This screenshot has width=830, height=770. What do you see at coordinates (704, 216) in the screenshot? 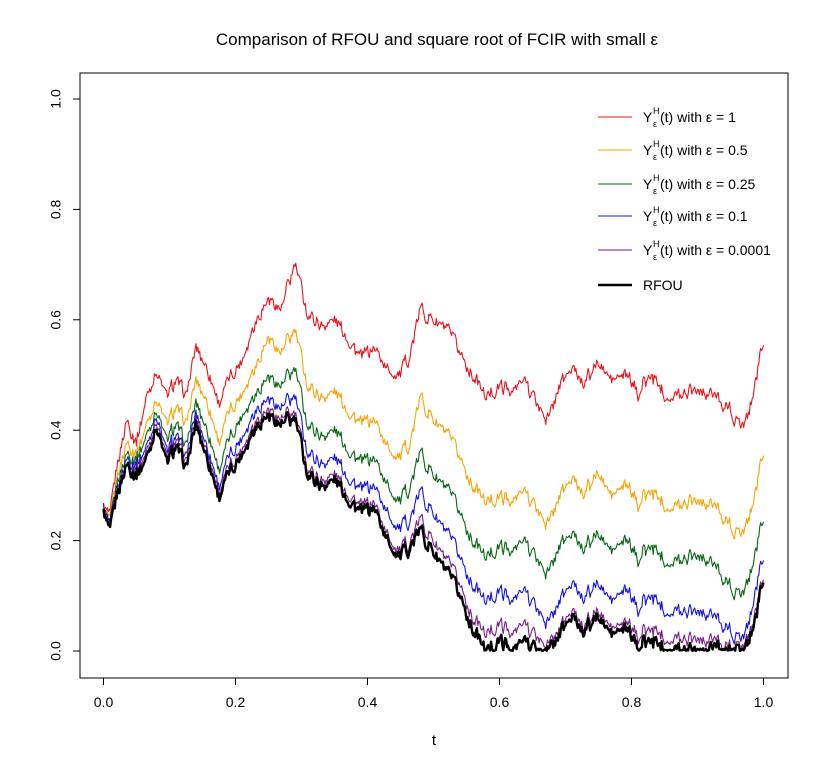
I see `legend-label-rest: (t) with ε = 0.1` at bounding box center [704, 216].